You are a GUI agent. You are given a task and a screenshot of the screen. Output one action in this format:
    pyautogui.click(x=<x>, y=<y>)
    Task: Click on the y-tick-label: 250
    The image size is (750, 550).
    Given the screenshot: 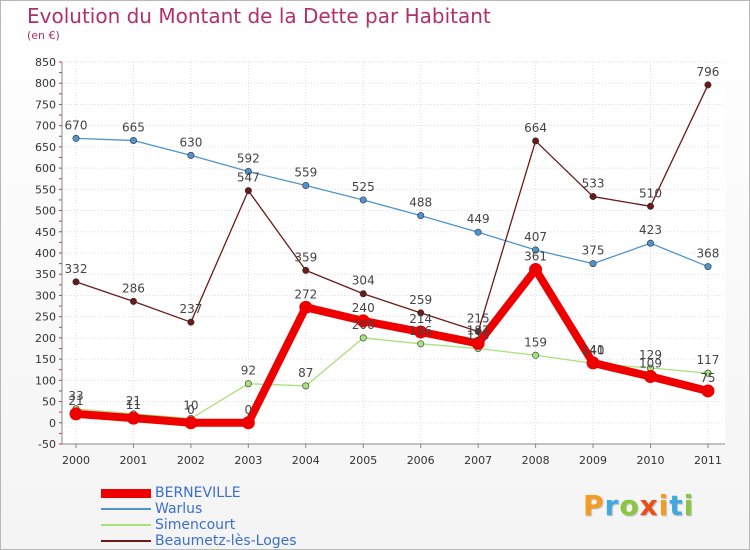 What is the action you would take?
    pyautogui.click(x=45, y=317)
    